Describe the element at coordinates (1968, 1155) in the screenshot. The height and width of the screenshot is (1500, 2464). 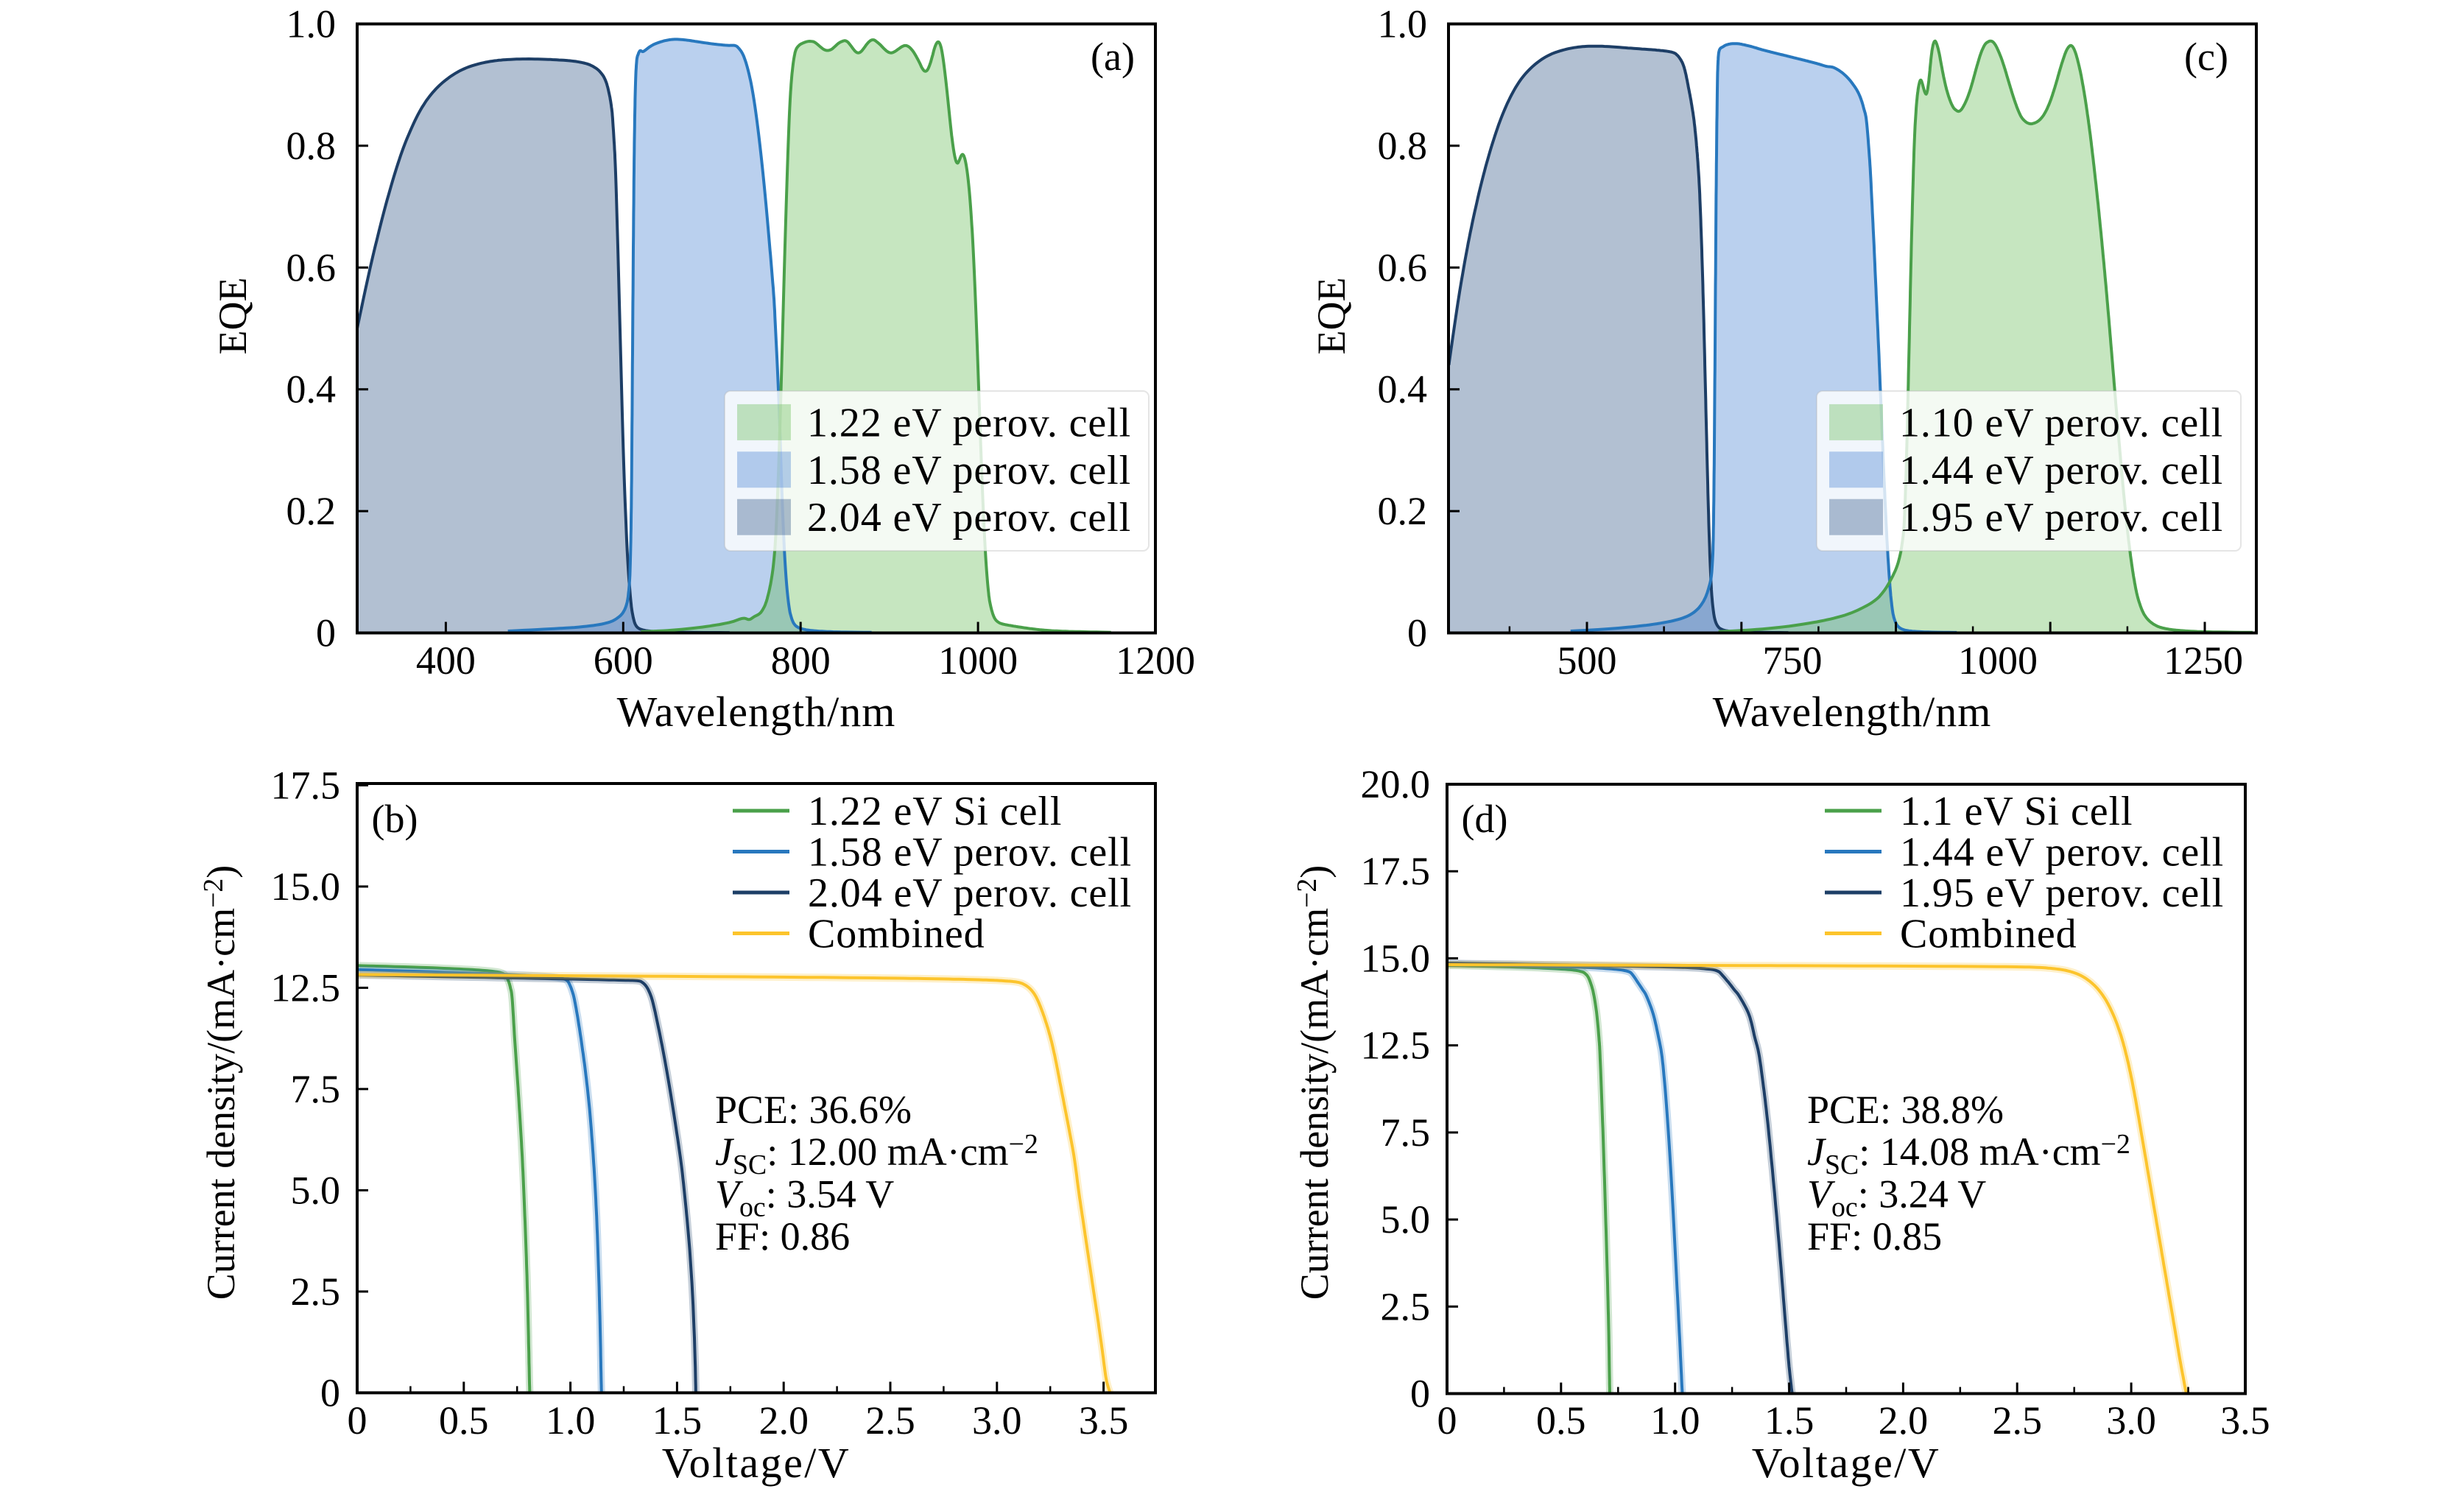
I see `svg-text: JSC: 14.08 mA·cm−2` at that location.